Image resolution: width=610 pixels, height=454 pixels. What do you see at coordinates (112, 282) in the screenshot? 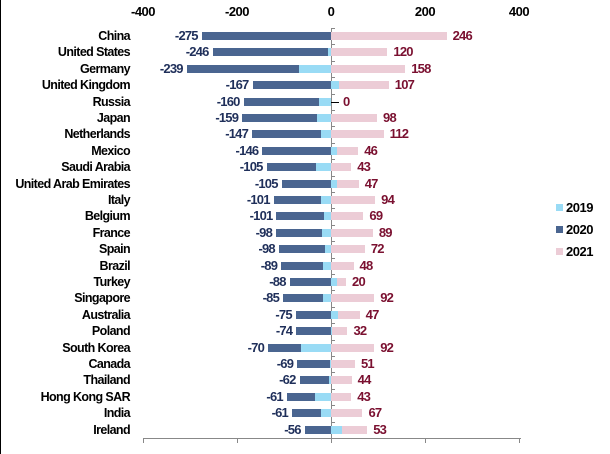
I see `category-label: Turkey` at bounding box center [112, 282].